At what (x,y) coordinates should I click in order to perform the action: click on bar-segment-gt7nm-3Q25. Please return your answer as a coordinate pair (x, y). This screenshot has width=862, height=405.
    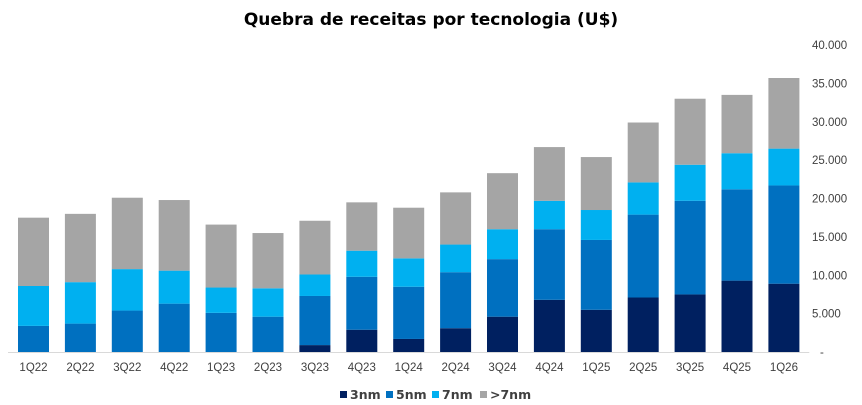
    Looking at the image, I should click on (690, 131).